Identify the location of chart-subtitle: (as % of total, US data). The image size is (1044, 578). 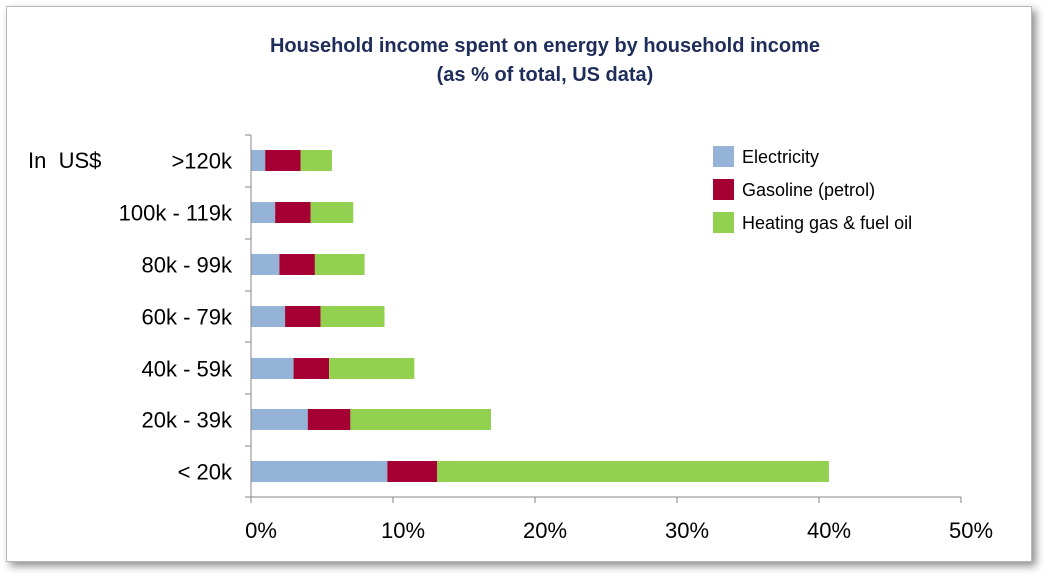
(545, 75).